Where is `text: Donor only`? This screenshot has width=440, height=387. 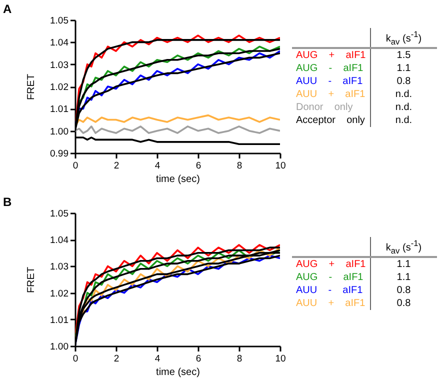 text: Donor only is located at coordinates (324, 107).